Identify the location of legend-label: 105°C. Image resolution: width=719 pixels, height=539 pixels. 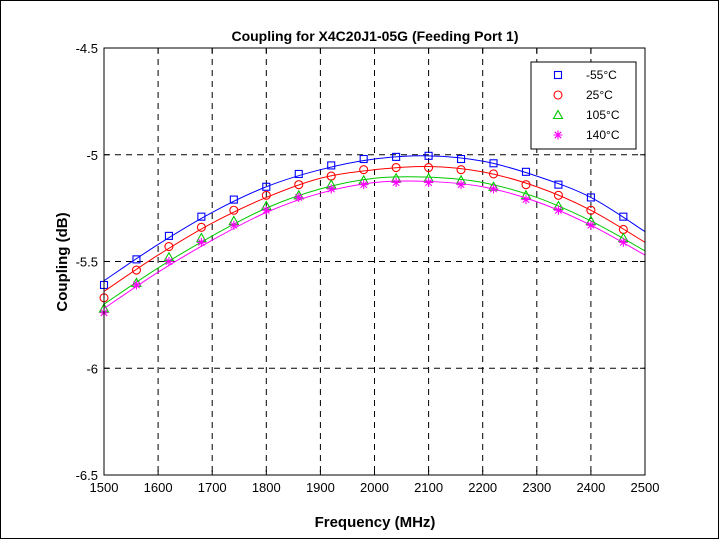
(603, 115).